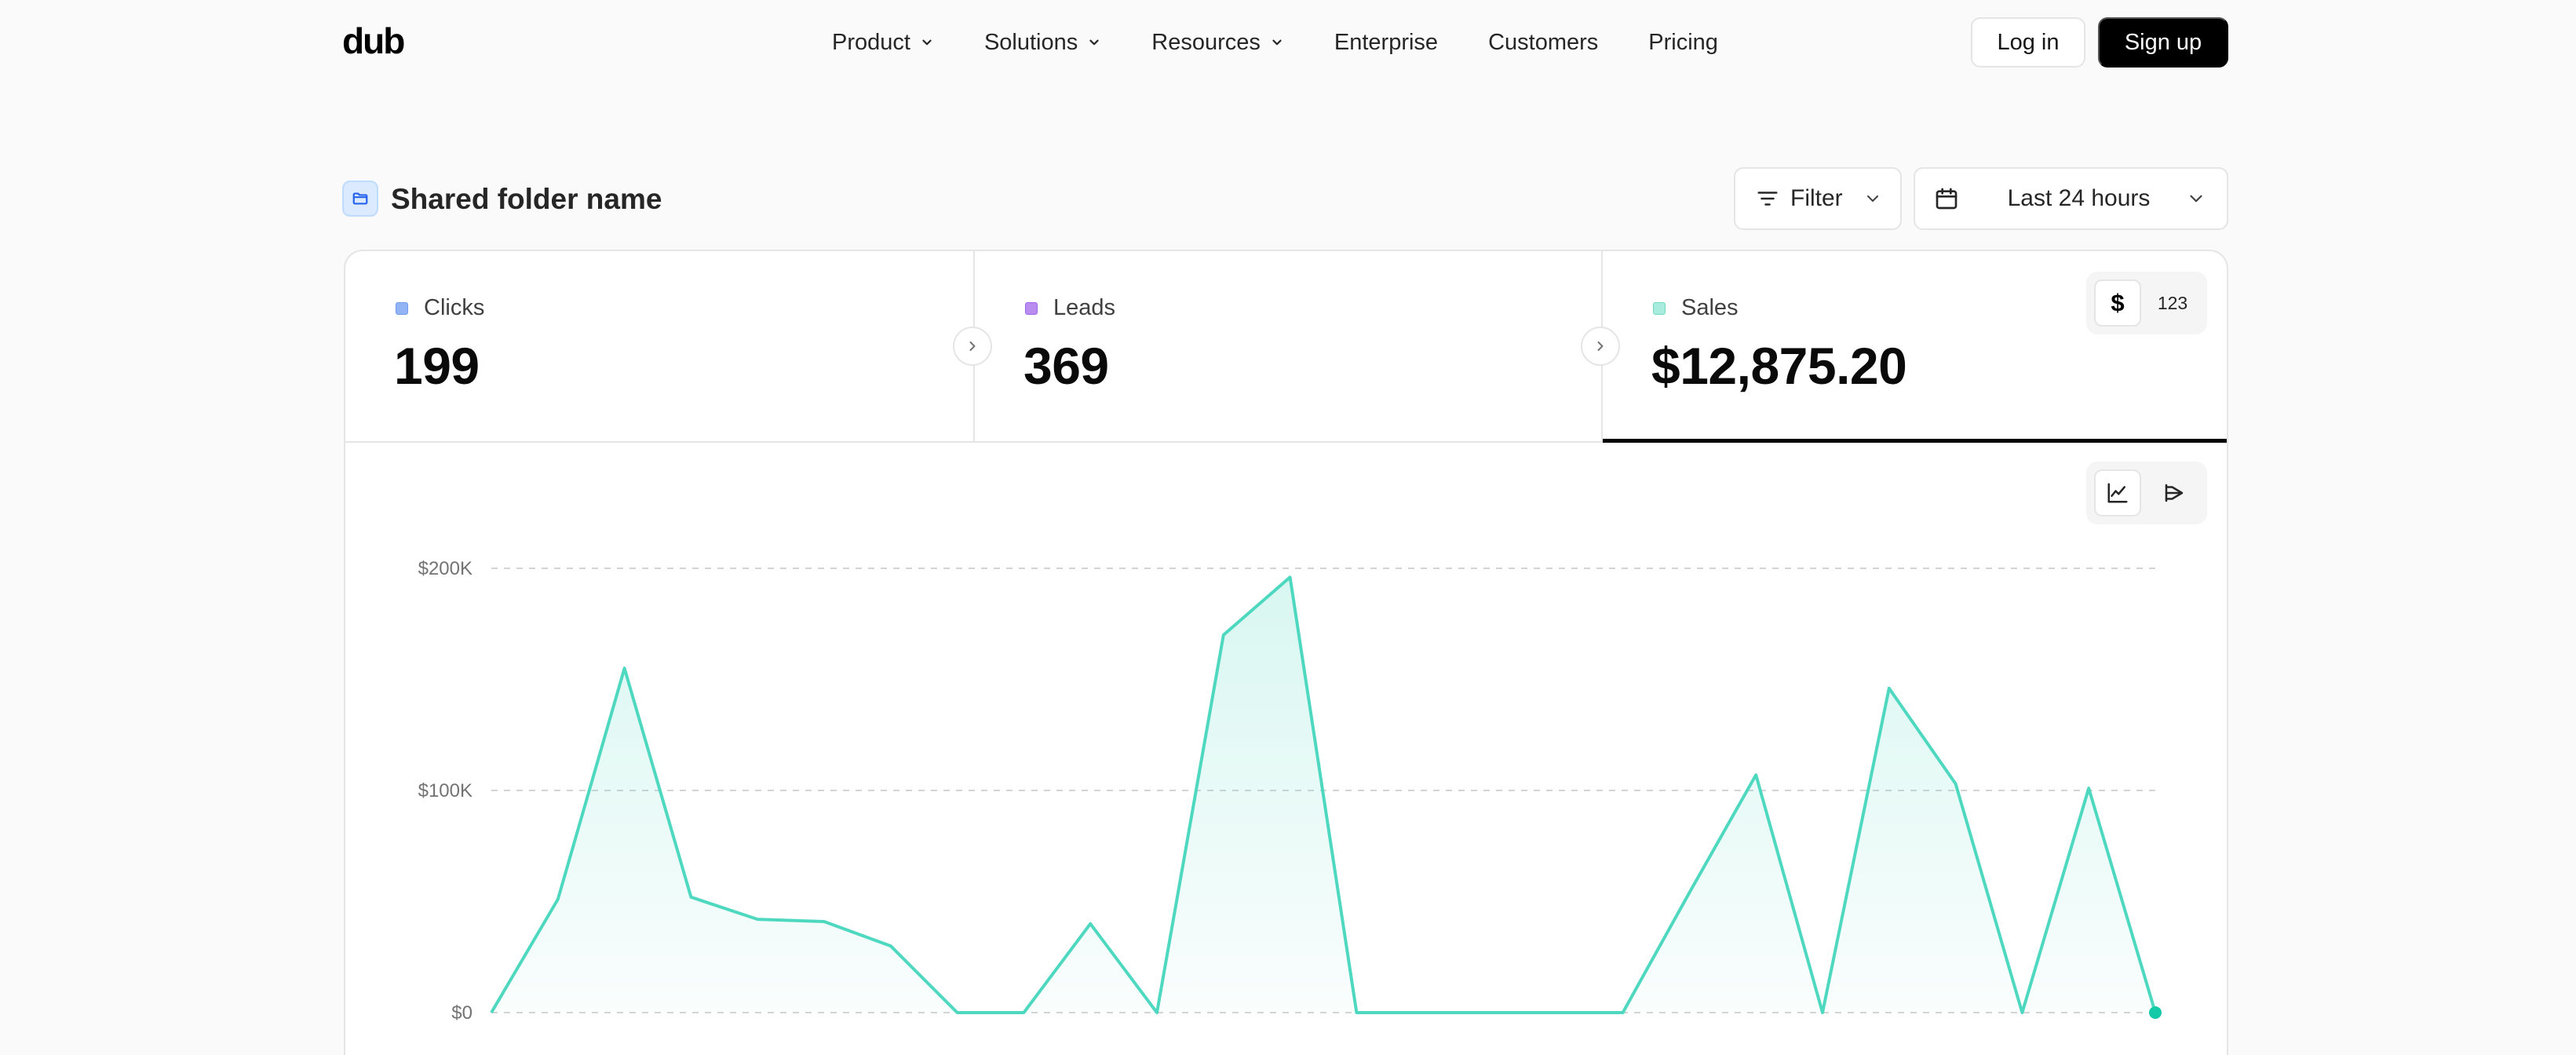 This screenshot has height=1055, width=2576. I want to click on nav-link-label: Customers, so click(1543, 42).